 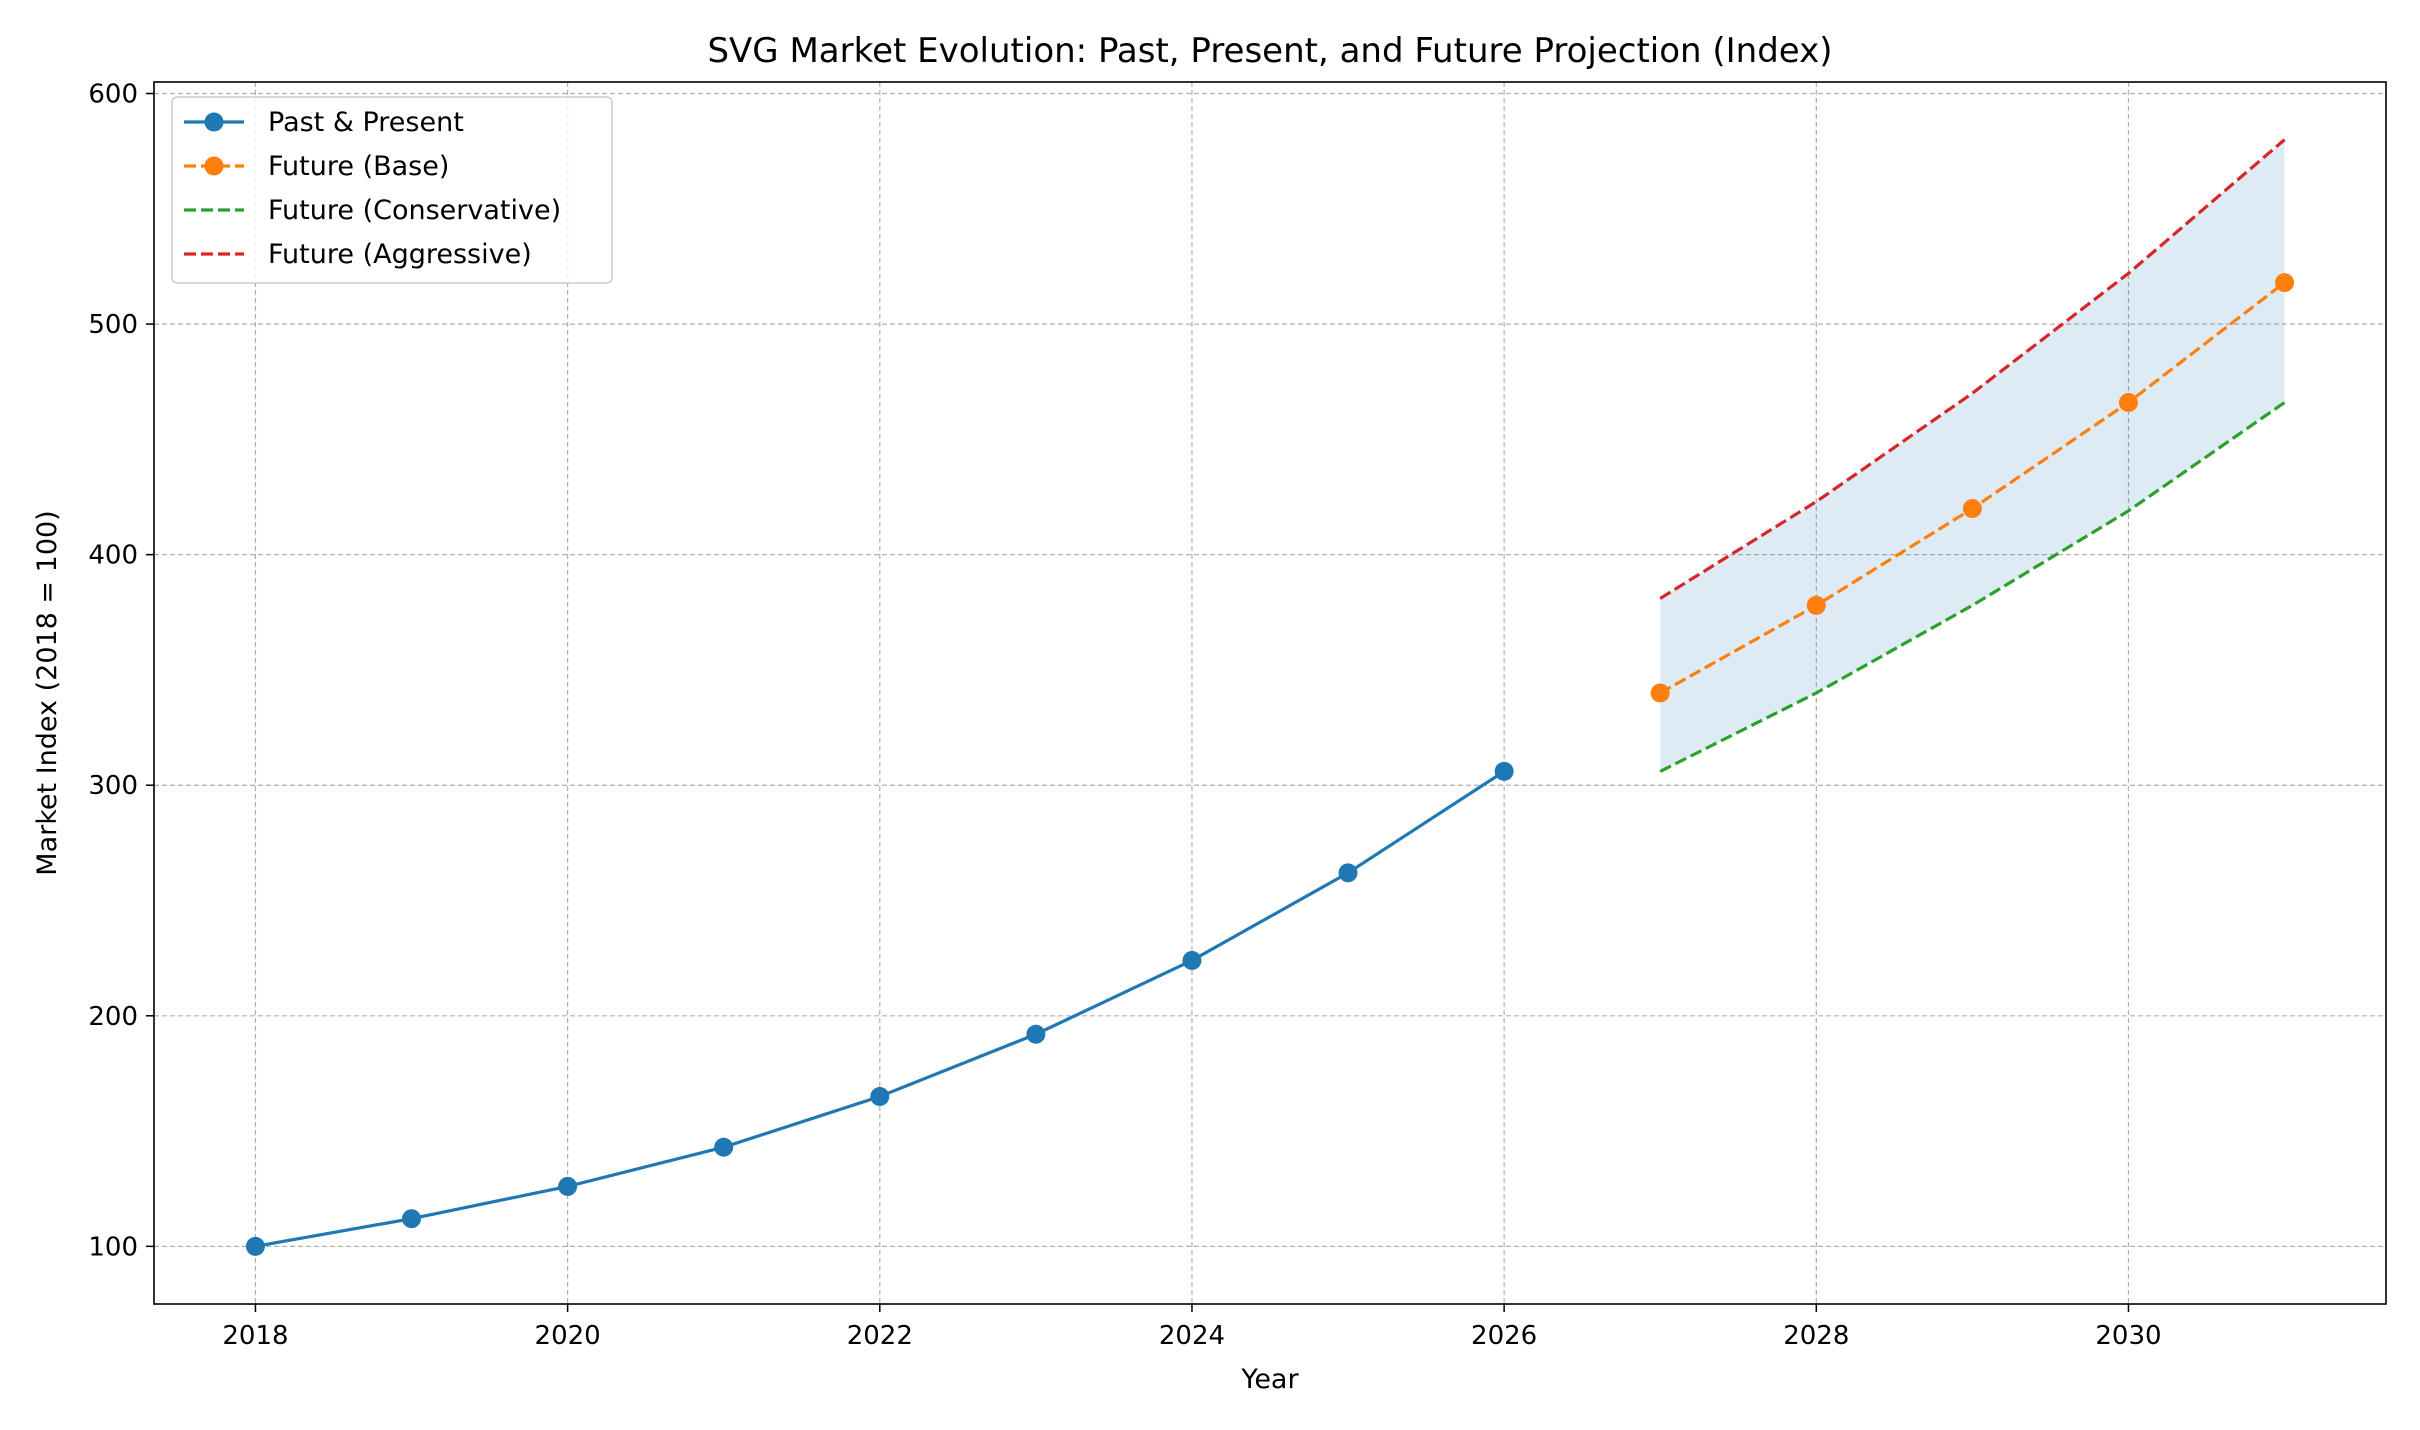 What do you see at coordinates (358, 166) in the screenshot?
I see `legend-label: Future (Base)` at bounding box center [358, 166].